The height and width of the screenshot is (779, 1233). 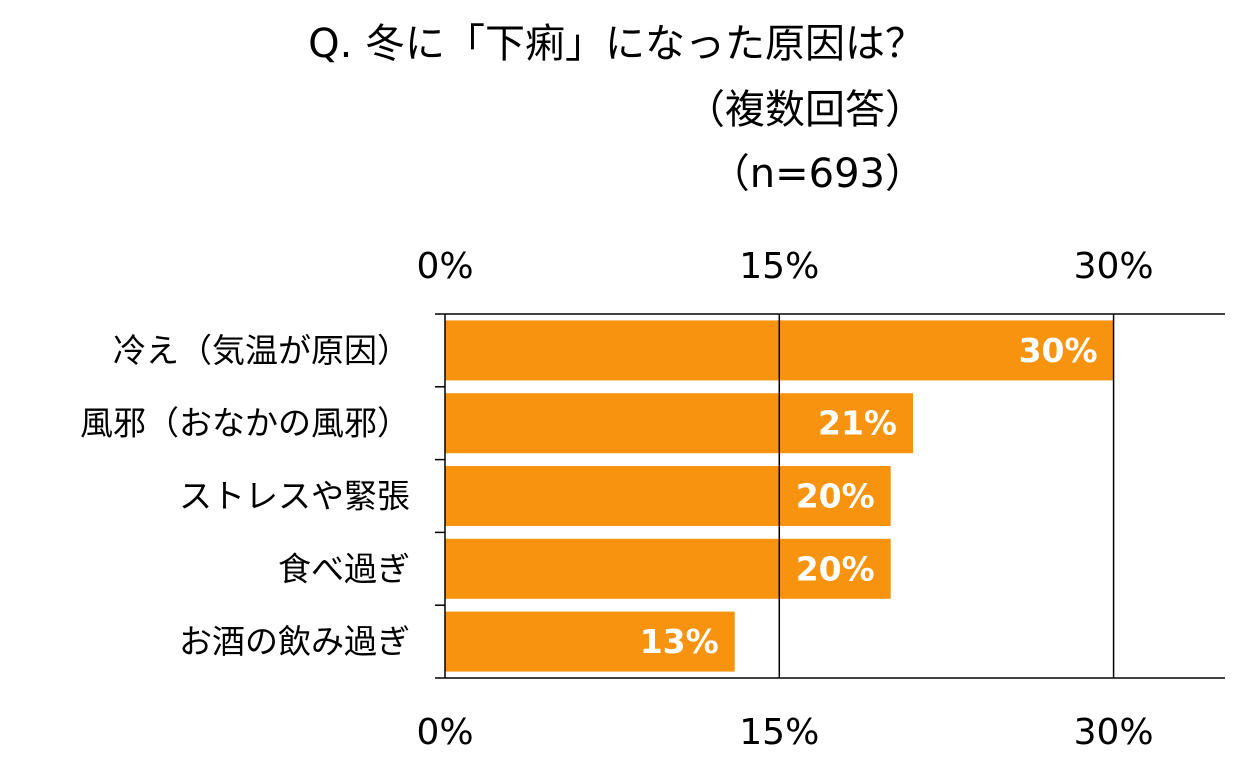 What do you see at coordinates (779, 732) in the screenshot?
I see `x-tick-label-bottom-15: 15%` at bounding box center [779, 732].